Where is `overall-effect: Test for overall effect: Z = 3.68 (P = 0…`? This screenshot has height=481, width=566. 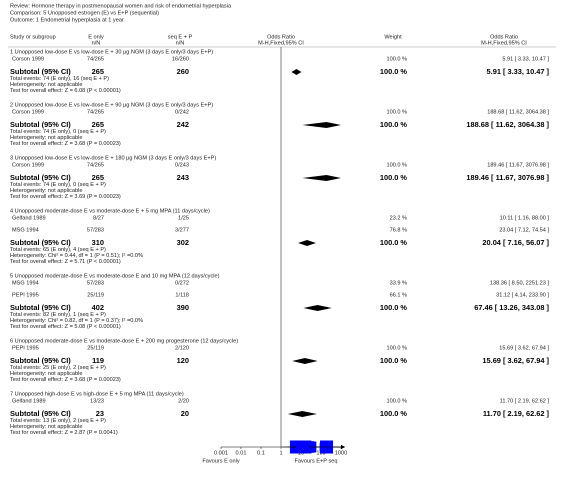
overall-effect: Test for overall effect: Z = 3.68 (P = 0… is located at coordinates (65, 144).